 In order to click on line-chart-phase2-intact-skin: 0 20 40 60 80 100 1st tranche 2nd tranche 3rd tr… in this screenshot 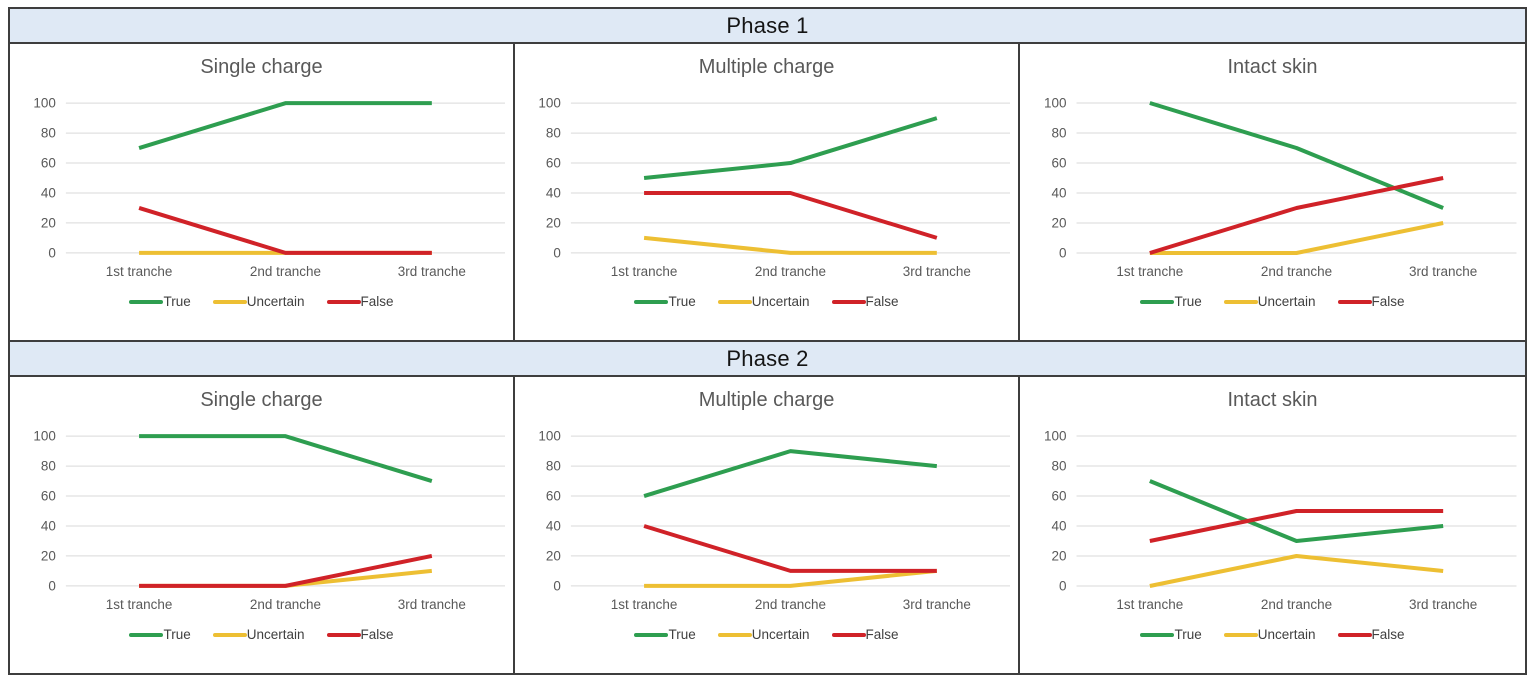, I will do `click(1280, 520)`.